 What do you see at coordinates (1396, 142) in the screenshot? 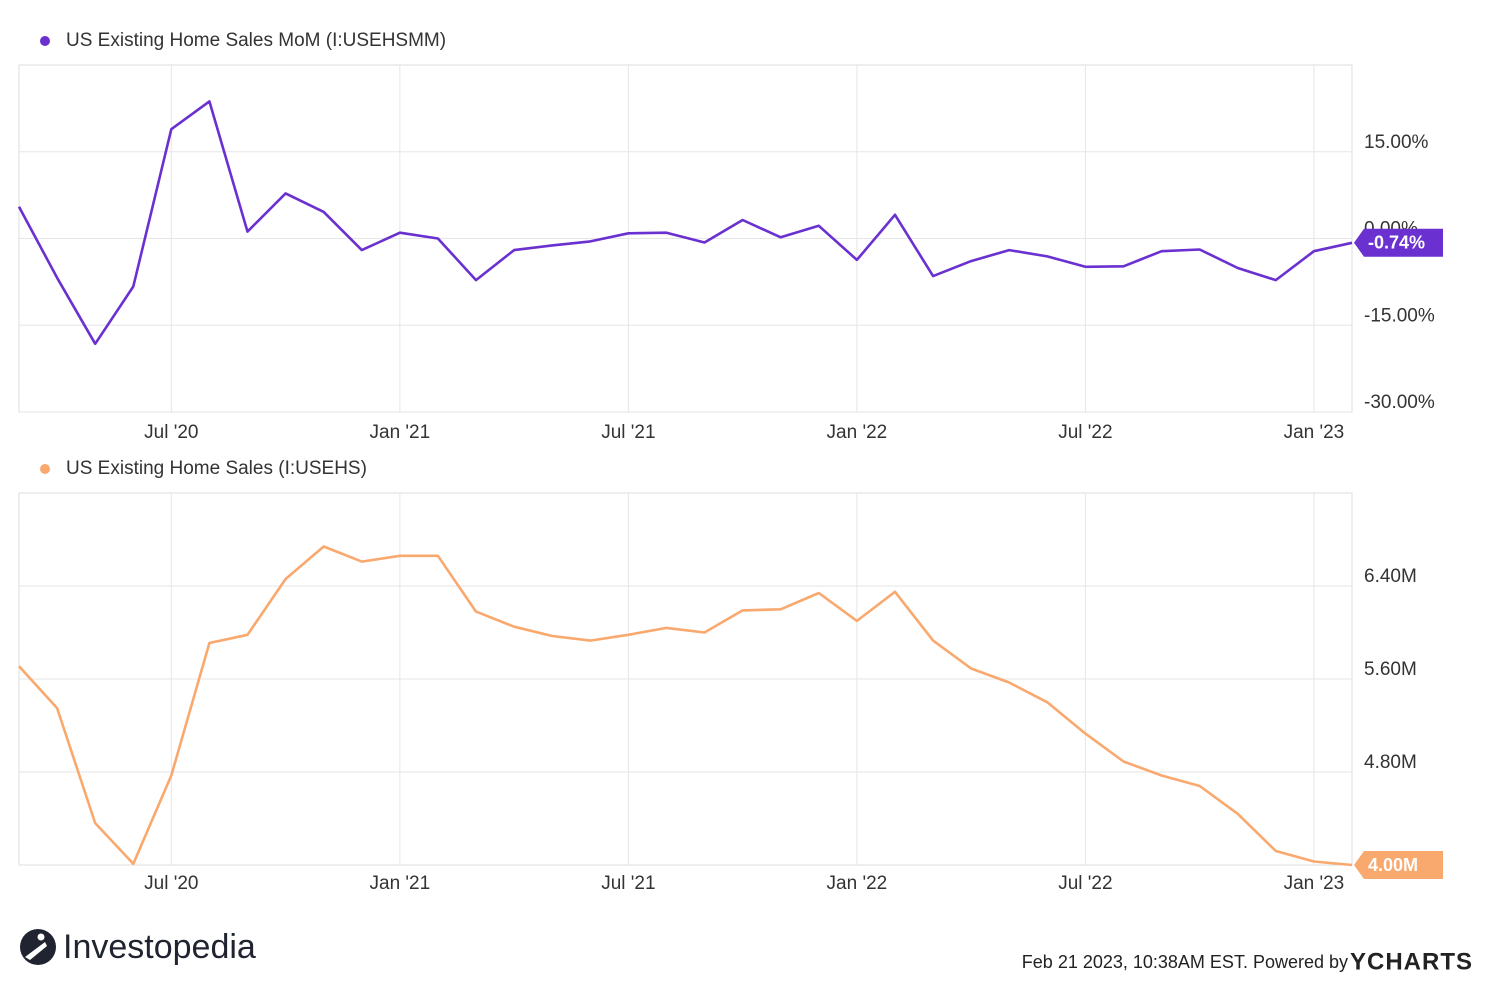
I see `y-tick-label: 15.00%` at bounding box center [1396, 142].